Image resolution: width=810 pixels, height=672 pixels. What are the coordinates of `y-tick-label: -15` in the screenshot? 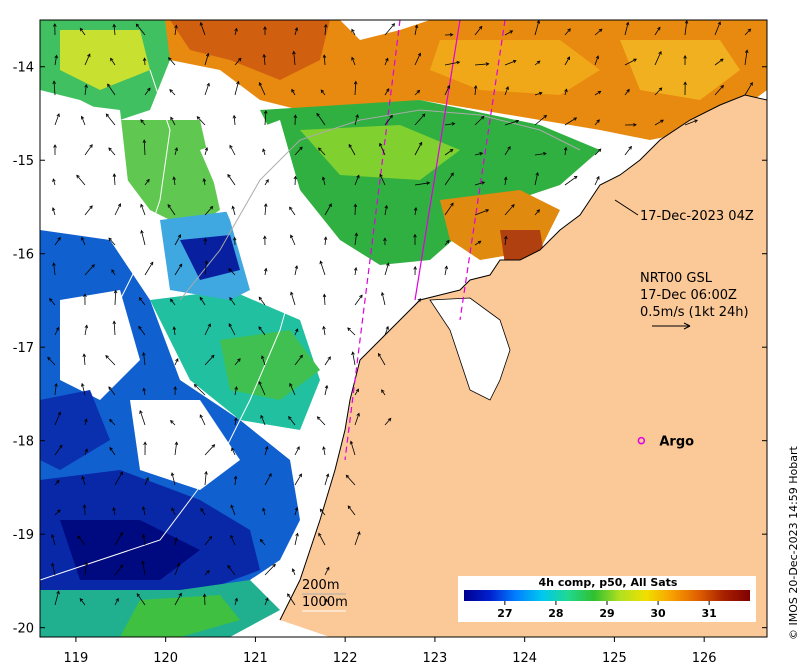 It's located at (23, 161).